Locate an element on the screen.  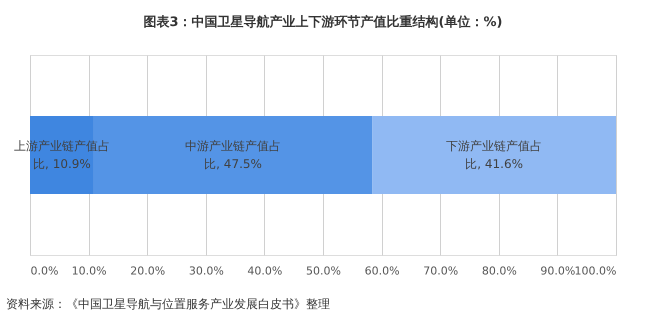
x-tick-label: 40.0% is located at coordinates (264, 271).